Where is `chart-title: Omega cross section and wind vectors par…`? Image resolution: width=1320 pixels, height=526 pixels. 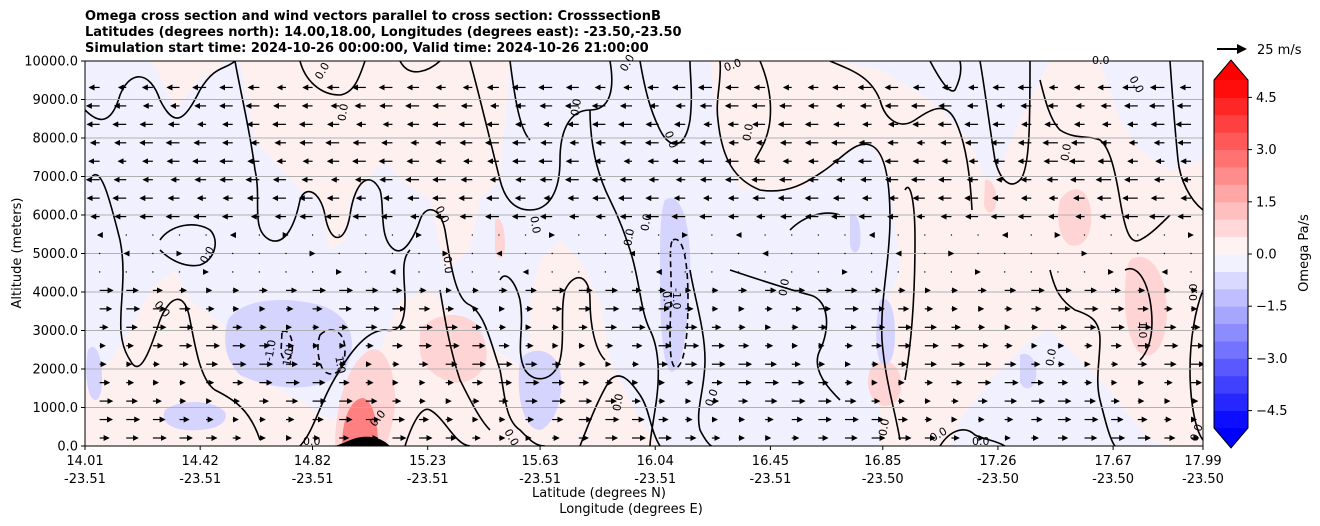 chart-title: Omega cross section and wind vectors par… is located at coordinates (383, 33).